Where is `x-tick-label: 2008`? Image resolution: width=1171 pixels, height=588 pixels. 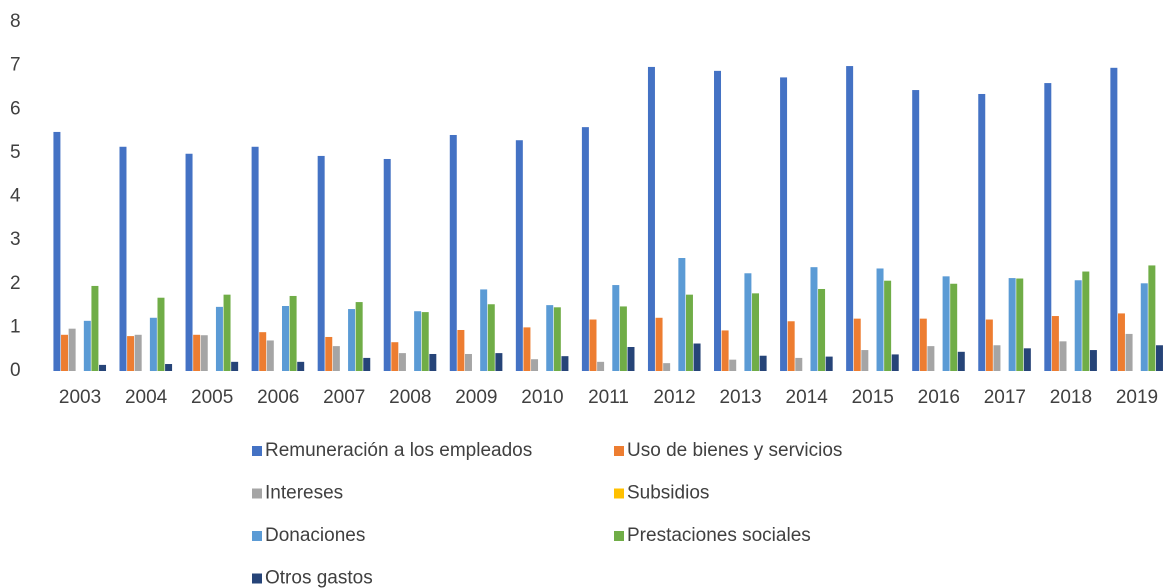 x-tick-label: 2008 is located at coordinates (410, 397).